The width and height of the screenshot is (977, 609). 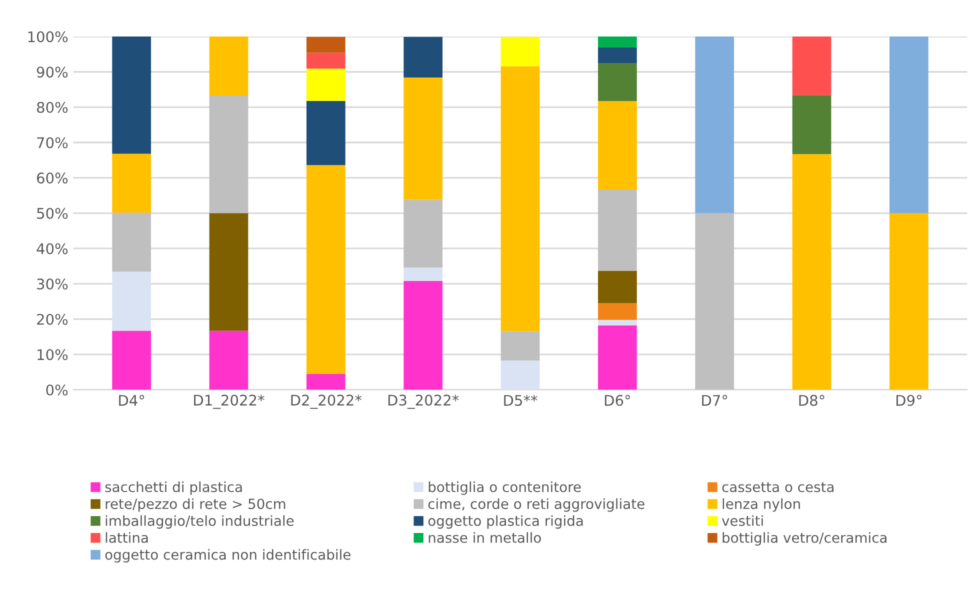 What do you see at coordinates (127, 537) in the screenshot?
I see `legend-label: lattina` at bounding box center [127, 537].